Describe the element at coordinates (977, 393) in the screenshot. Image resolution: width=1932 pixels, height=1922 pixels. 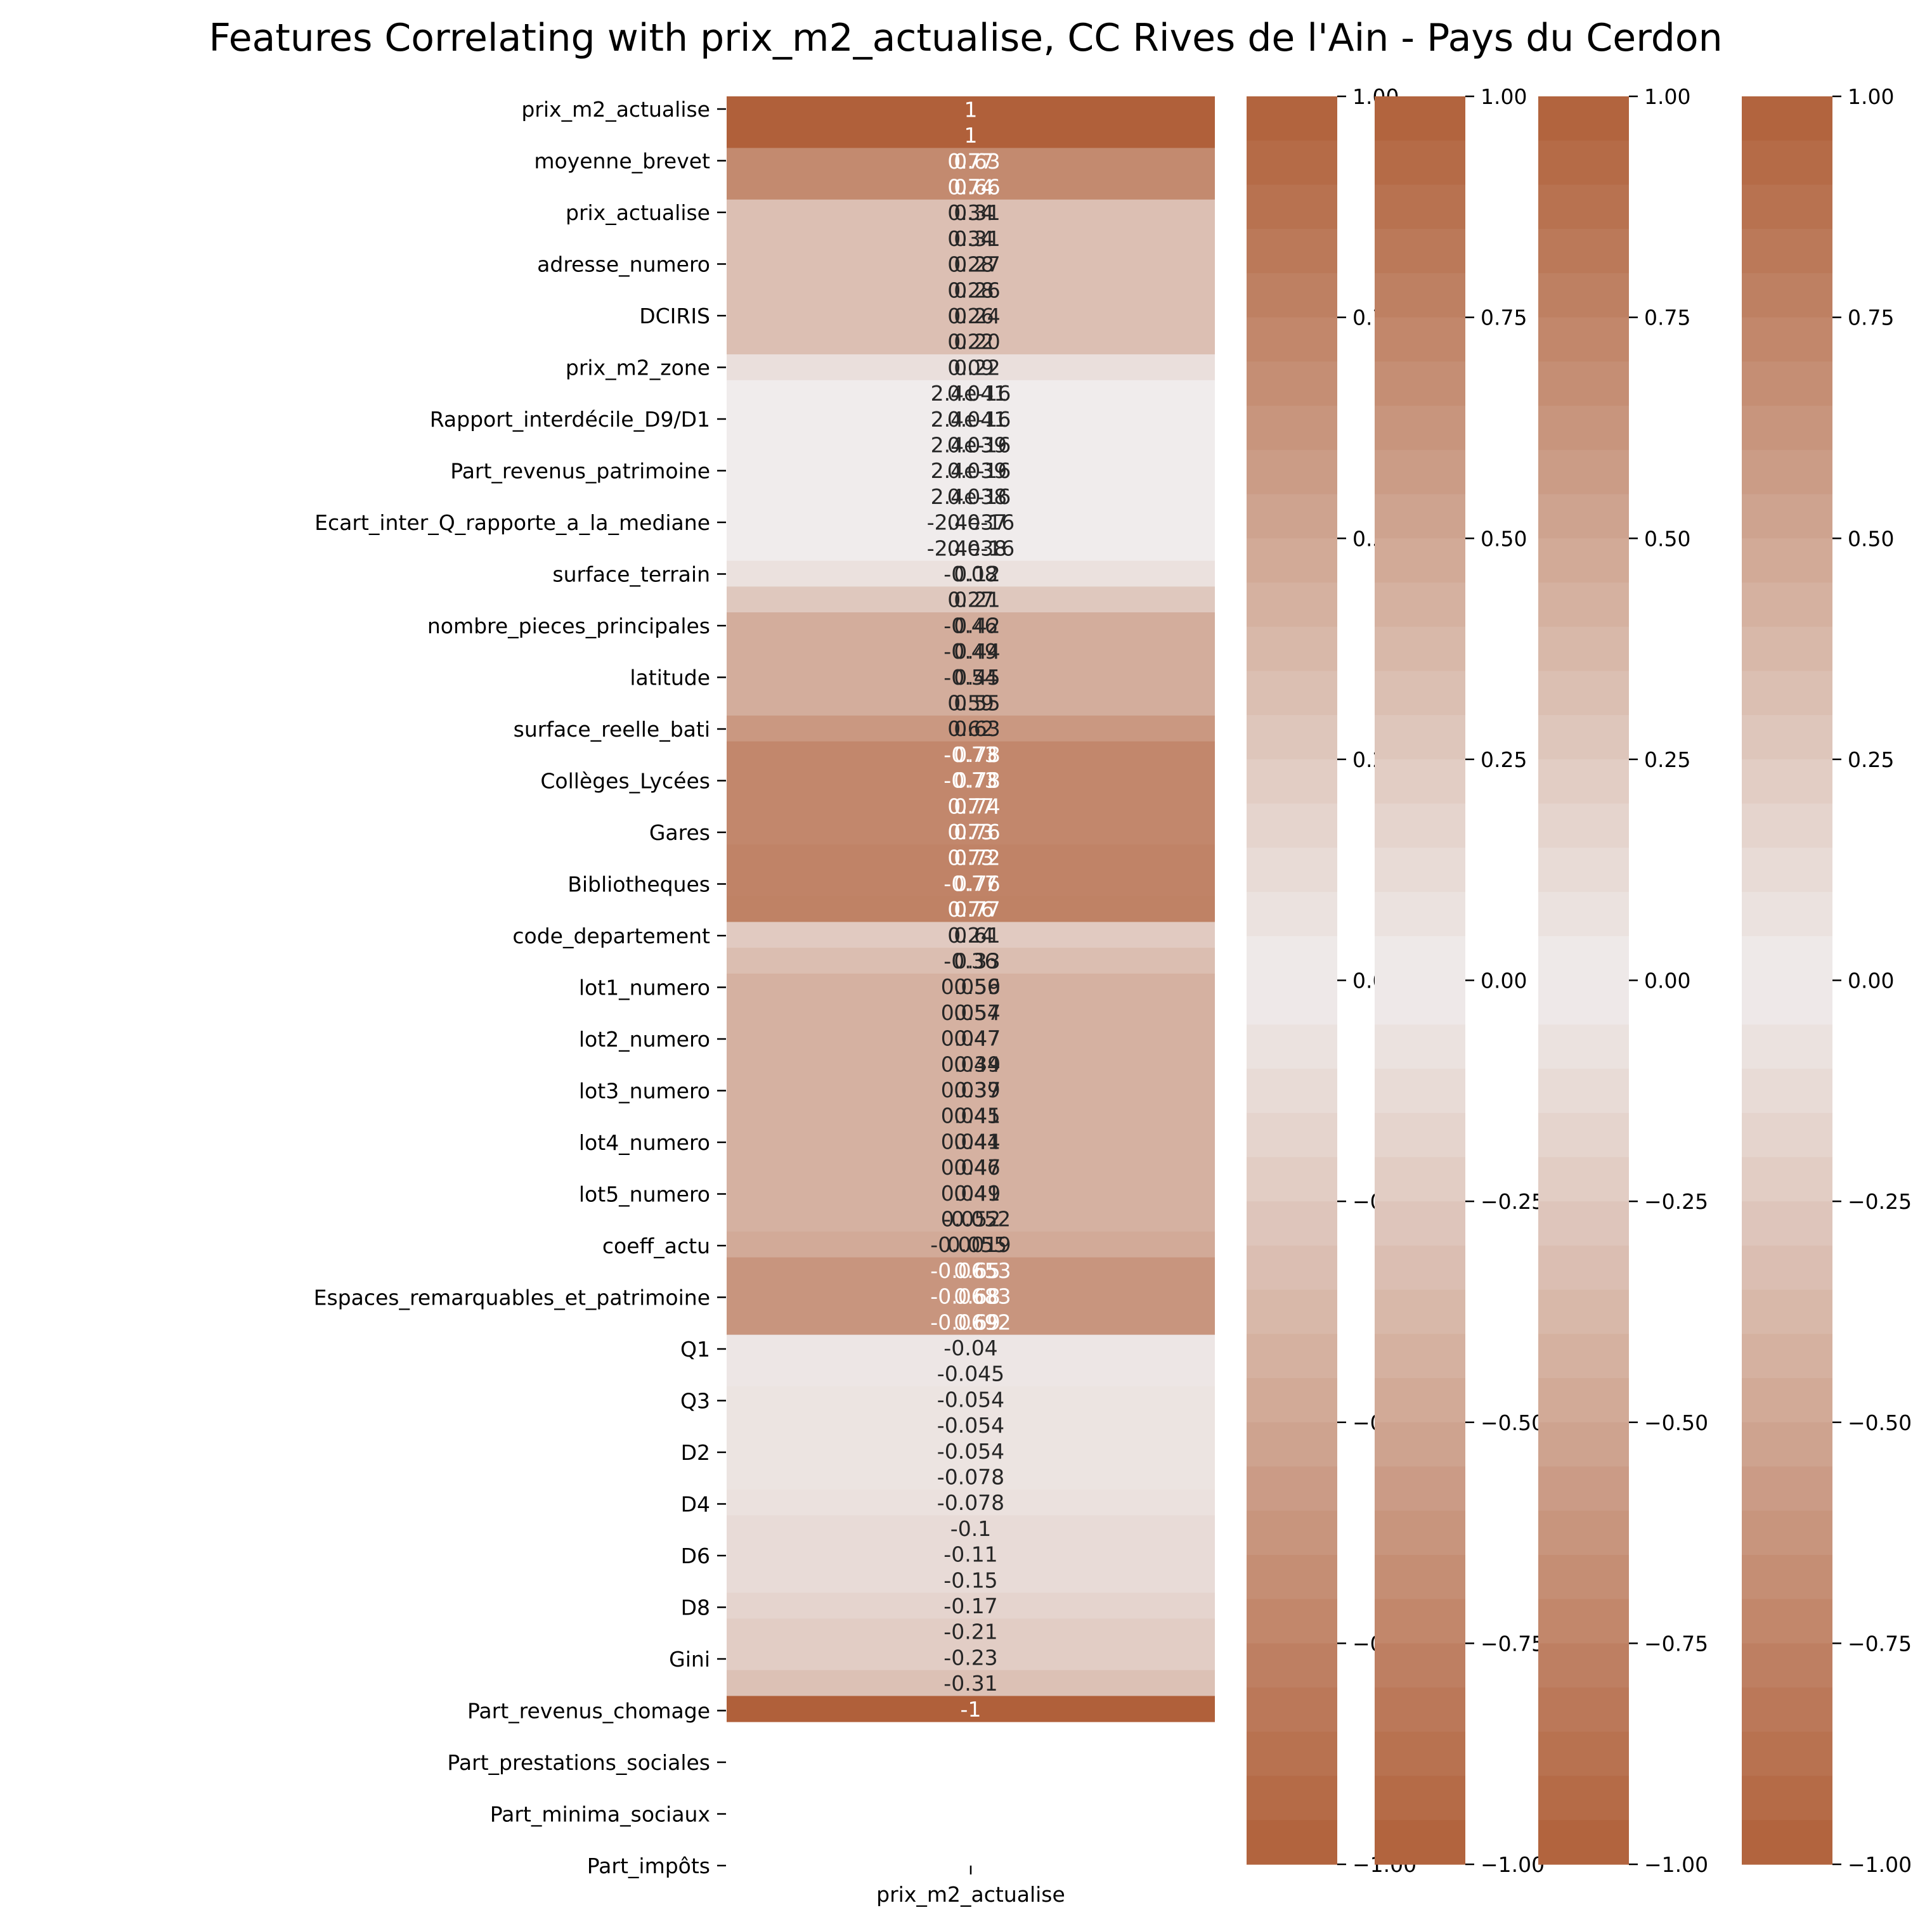
I see `cell-annotation: 0.041` at that location.